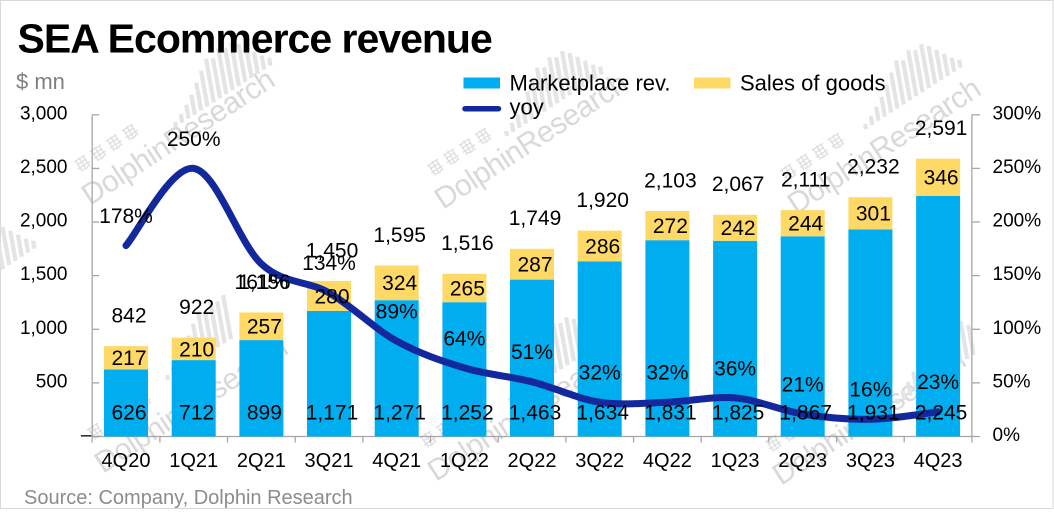 The width and height of the screenshot is (1054, 513). I want to click on svg-text: 178%, so click(126, 216).